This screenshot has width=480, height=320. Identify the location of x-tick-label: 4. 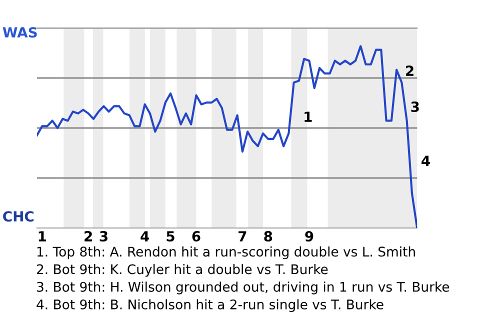
(145, 236).